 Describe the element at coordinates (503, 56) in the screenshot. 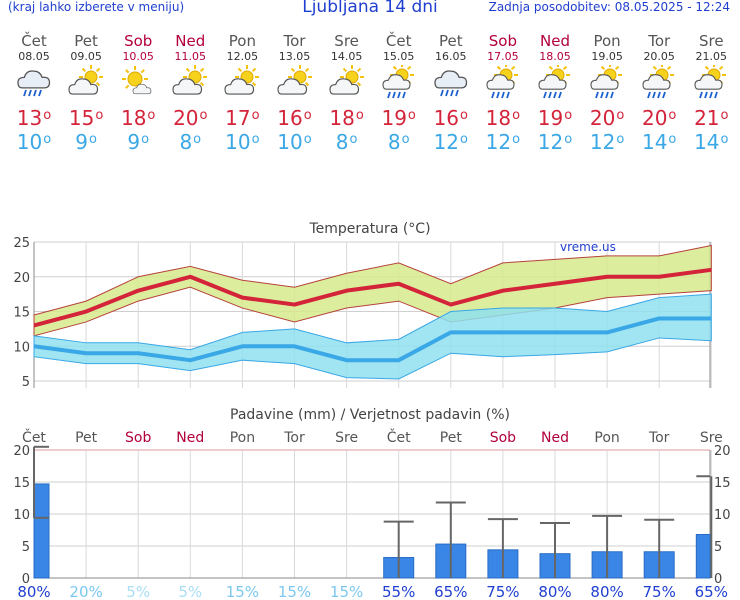

I see `day-date: 17.05` at that location.